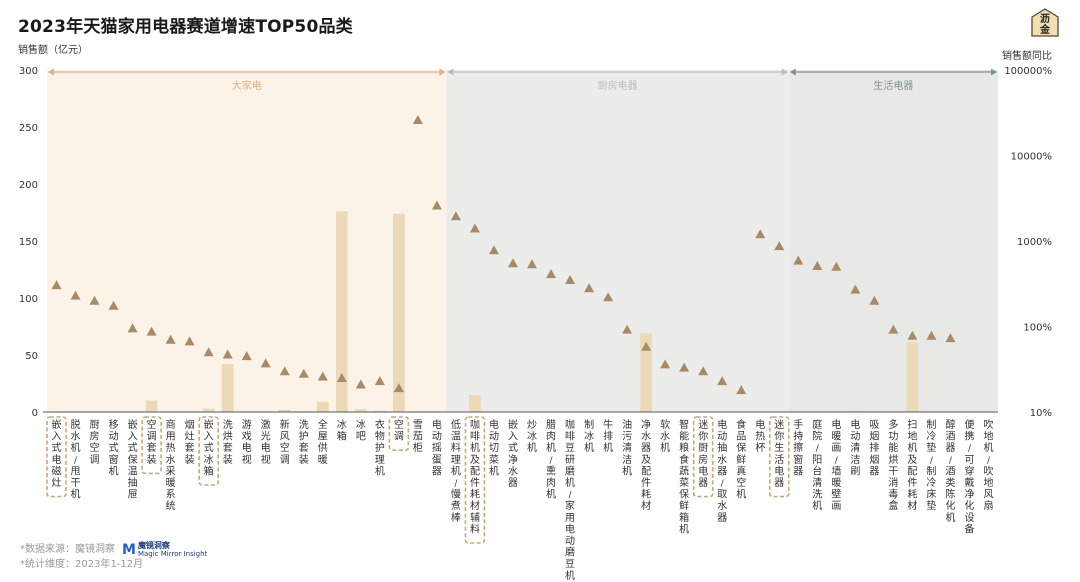  I want to click on x-tick-label: 咖啡机及配件耗材辅料, so click(475, 477).